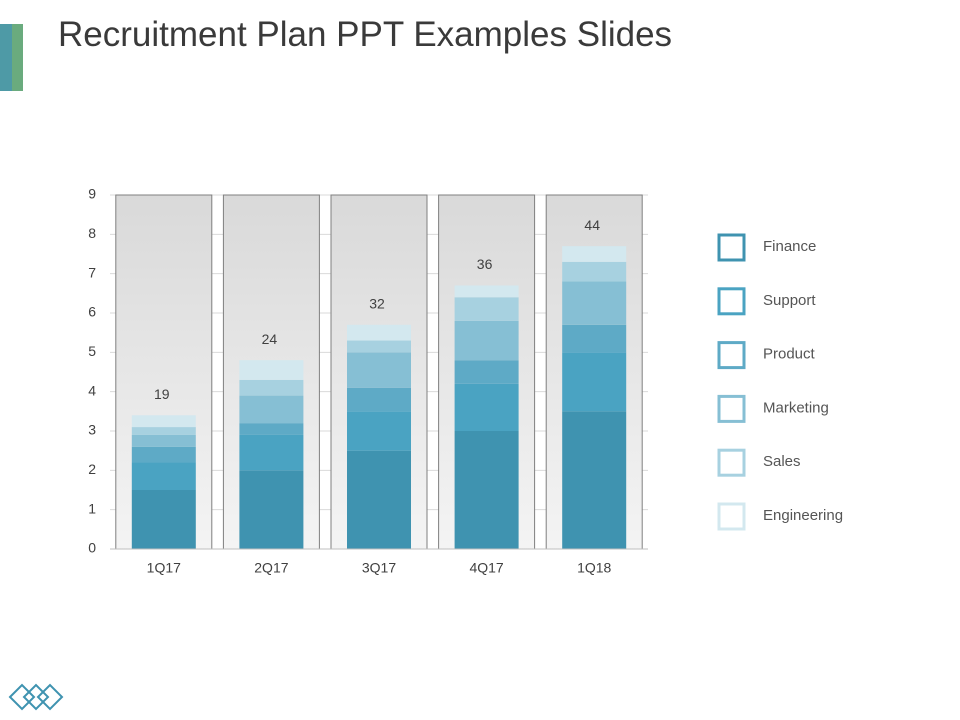  Describe the element at coordinates (92, 312) in the screenshot. I see `y-tick-label: 6` at that location.